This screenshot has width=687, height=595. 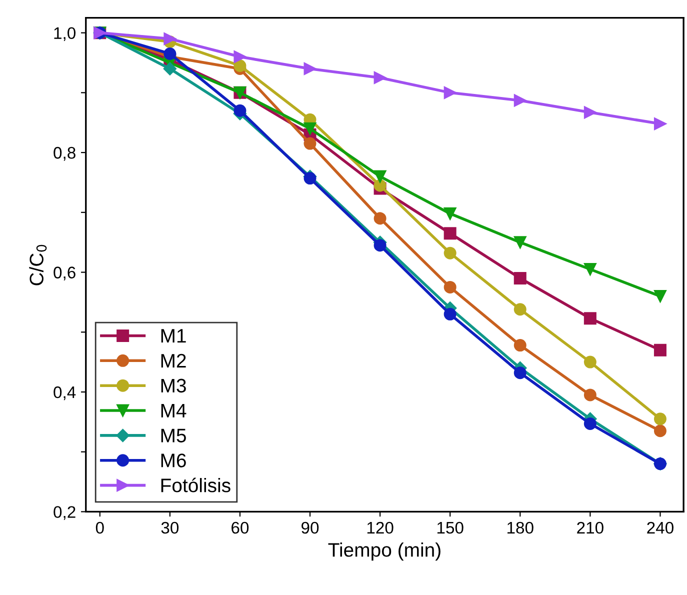 What do you see at coordinates (450, 528) in the screenshot?
I see `x-tick-label: 150` at bounding box center [450, 528].